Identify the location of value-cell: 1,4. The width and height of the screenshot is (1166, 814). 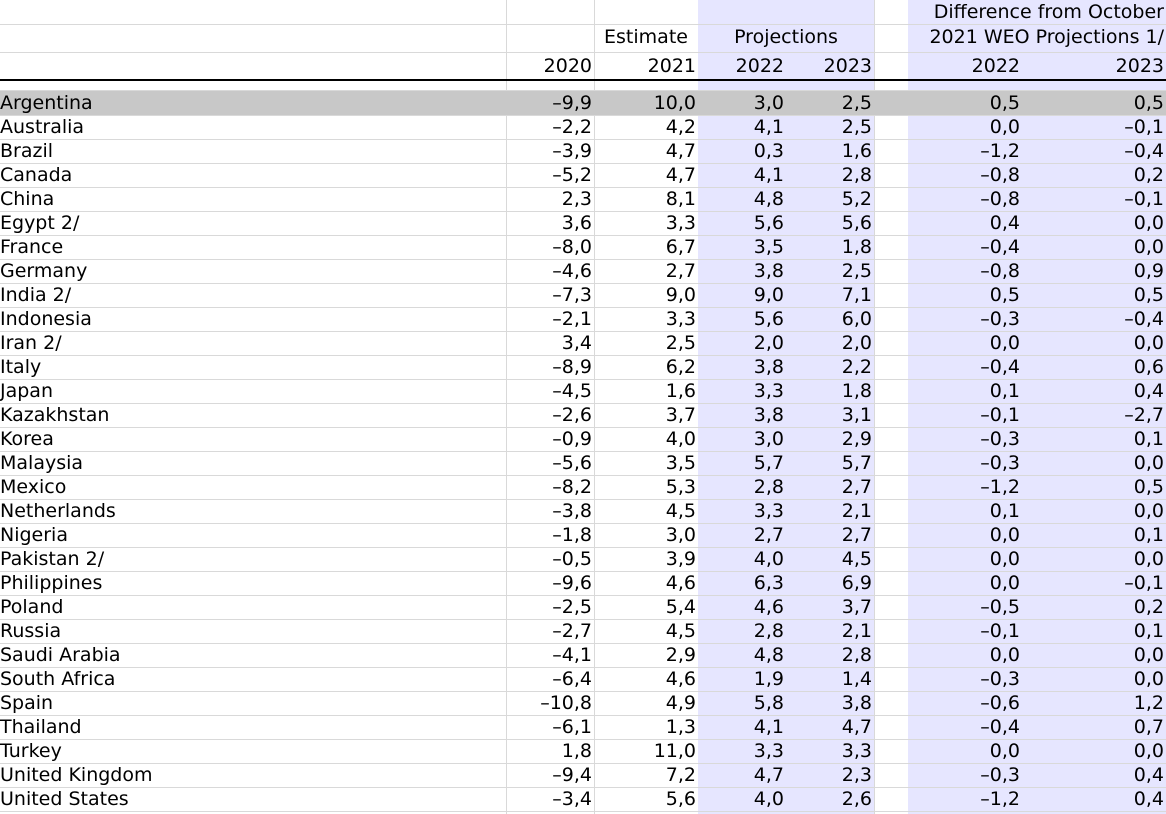
(856, 679).